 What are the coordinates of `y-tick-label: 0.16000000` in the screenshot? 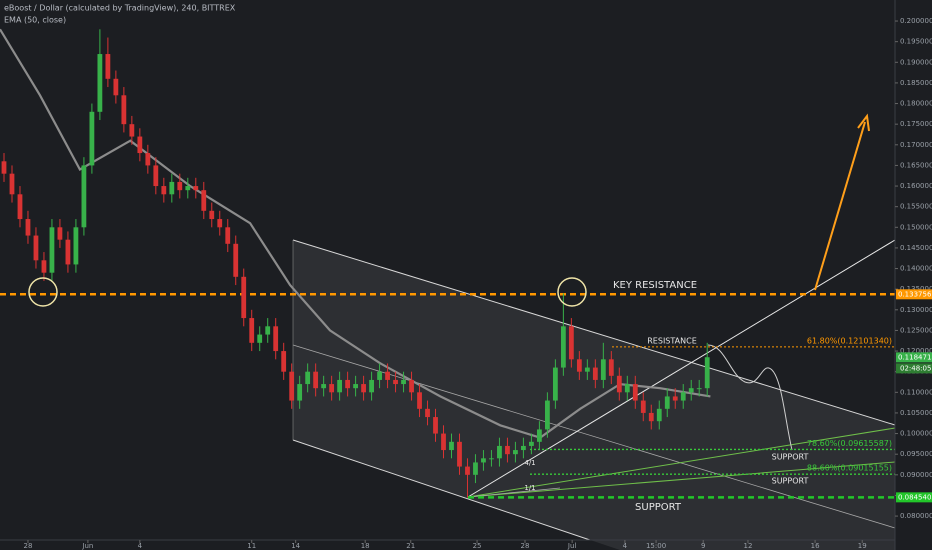 It's located at (916, 186).